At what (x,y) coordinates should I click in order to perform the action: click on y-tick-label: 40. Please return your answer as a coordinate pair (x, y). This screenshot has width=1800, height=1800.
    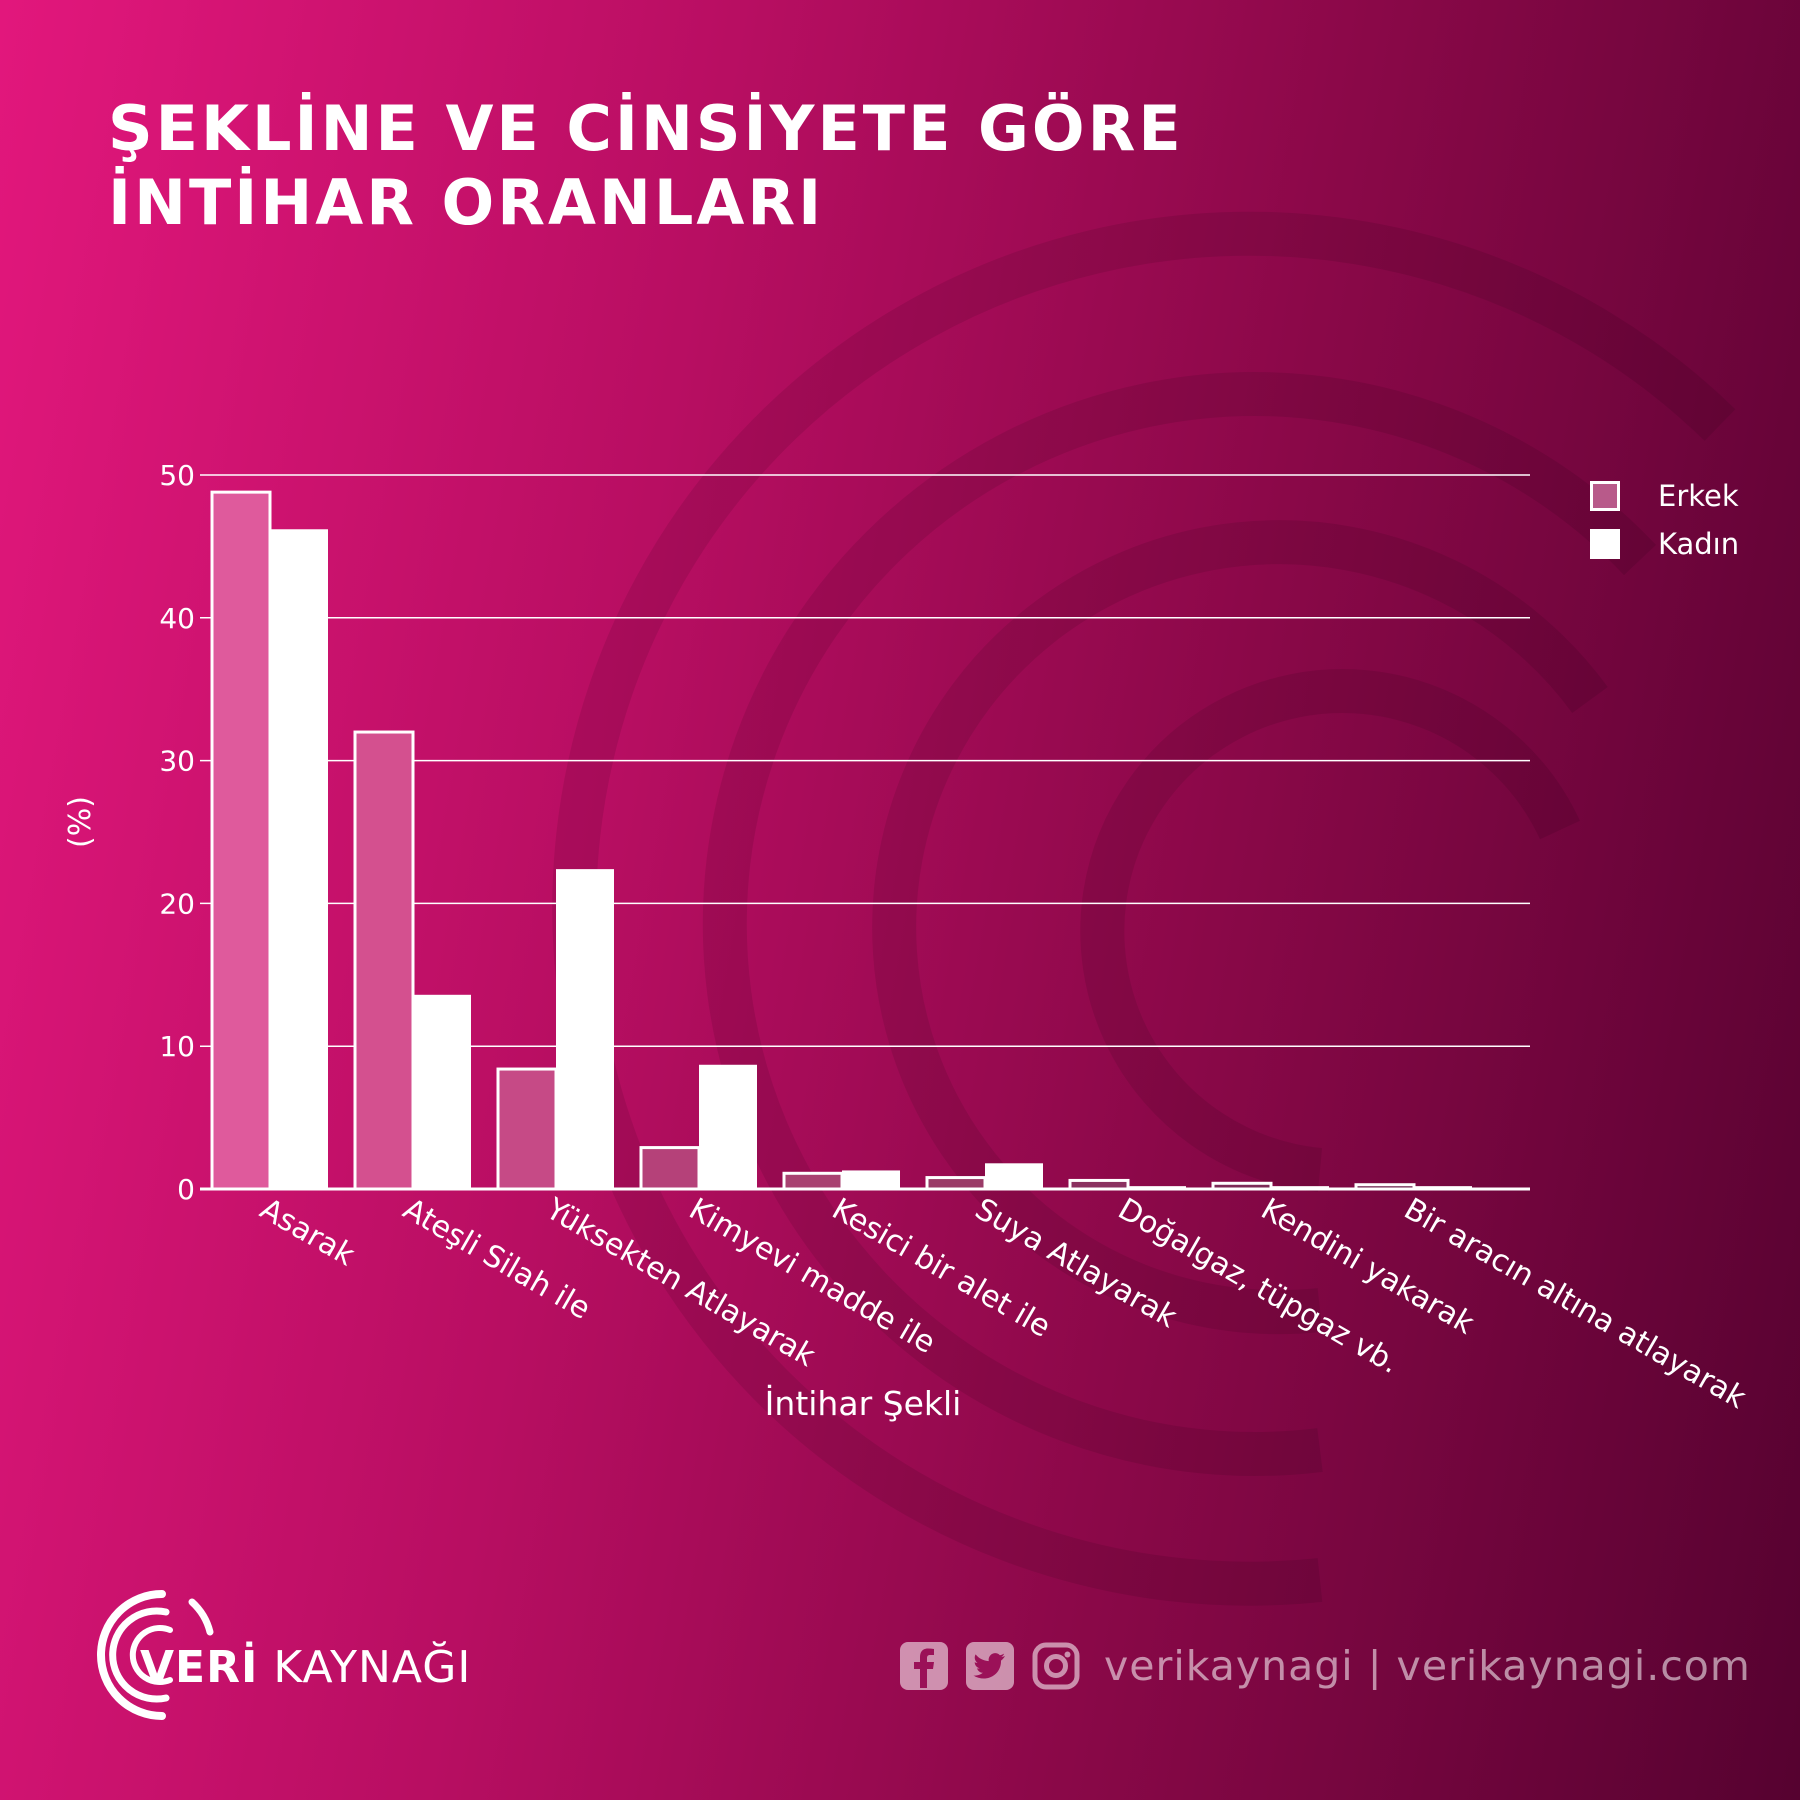
    Looking at the image, I should click on (177, 618).